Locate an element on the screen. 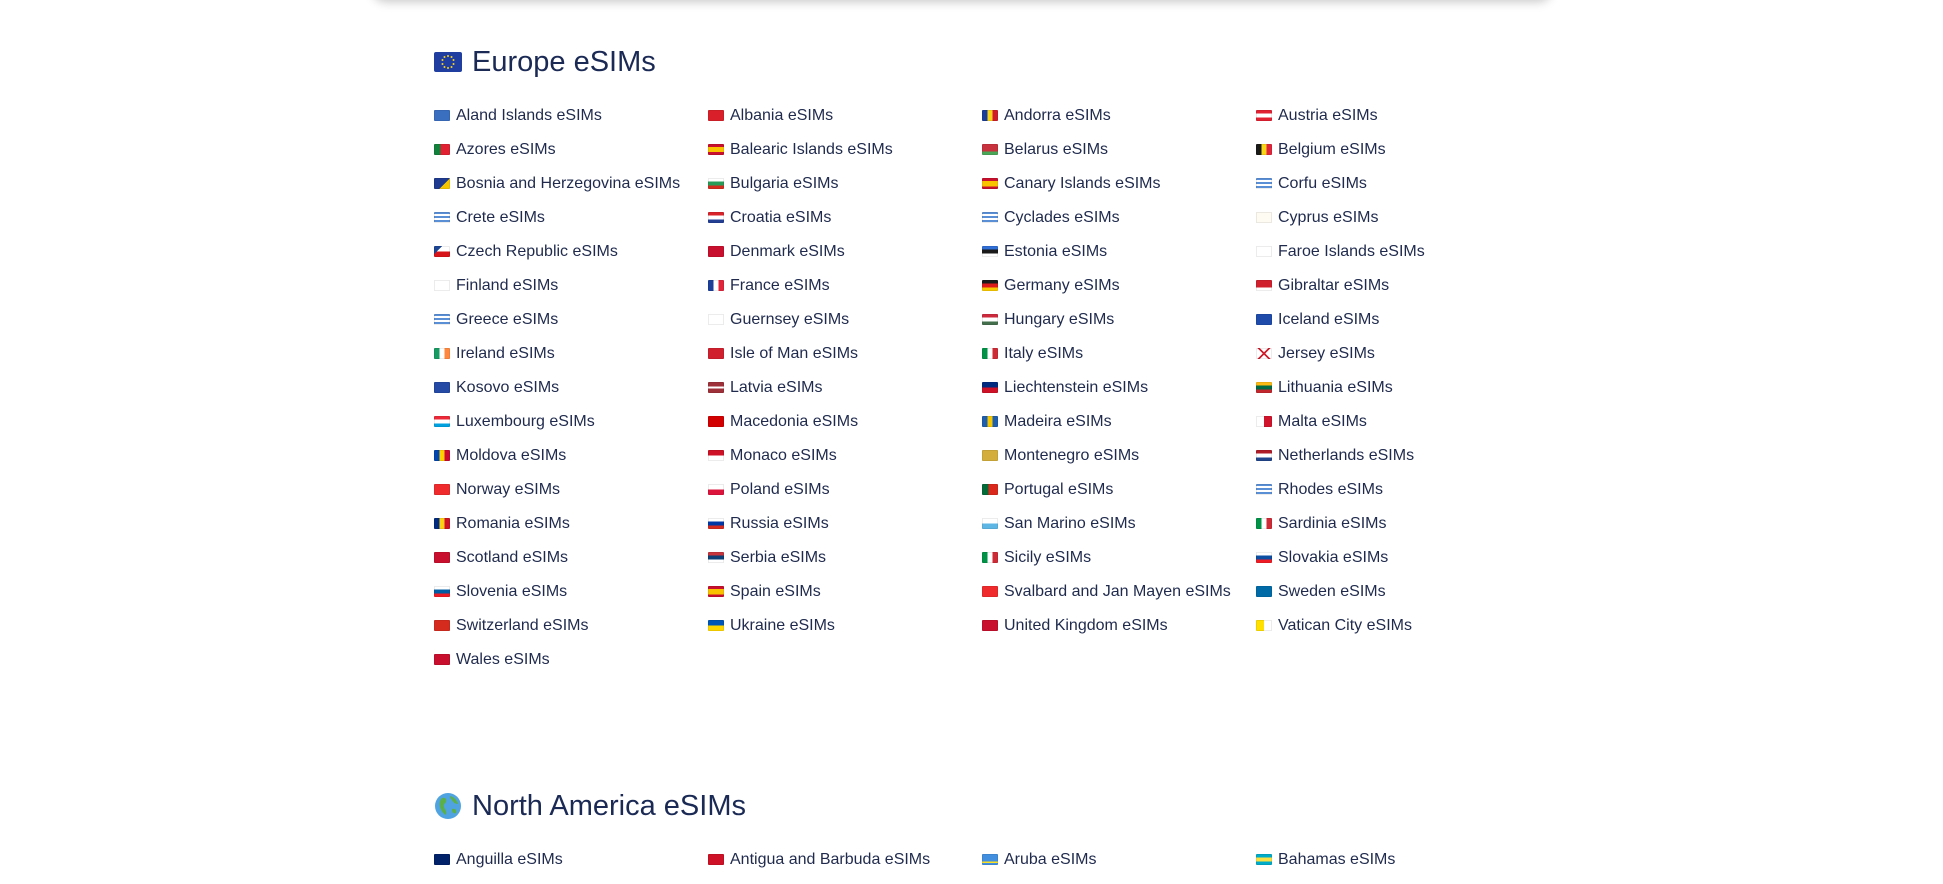 This screenshot has height=884, width=1943. country-link-guernsey: Guernsey eSIMs is located at coordinates (845, 320).